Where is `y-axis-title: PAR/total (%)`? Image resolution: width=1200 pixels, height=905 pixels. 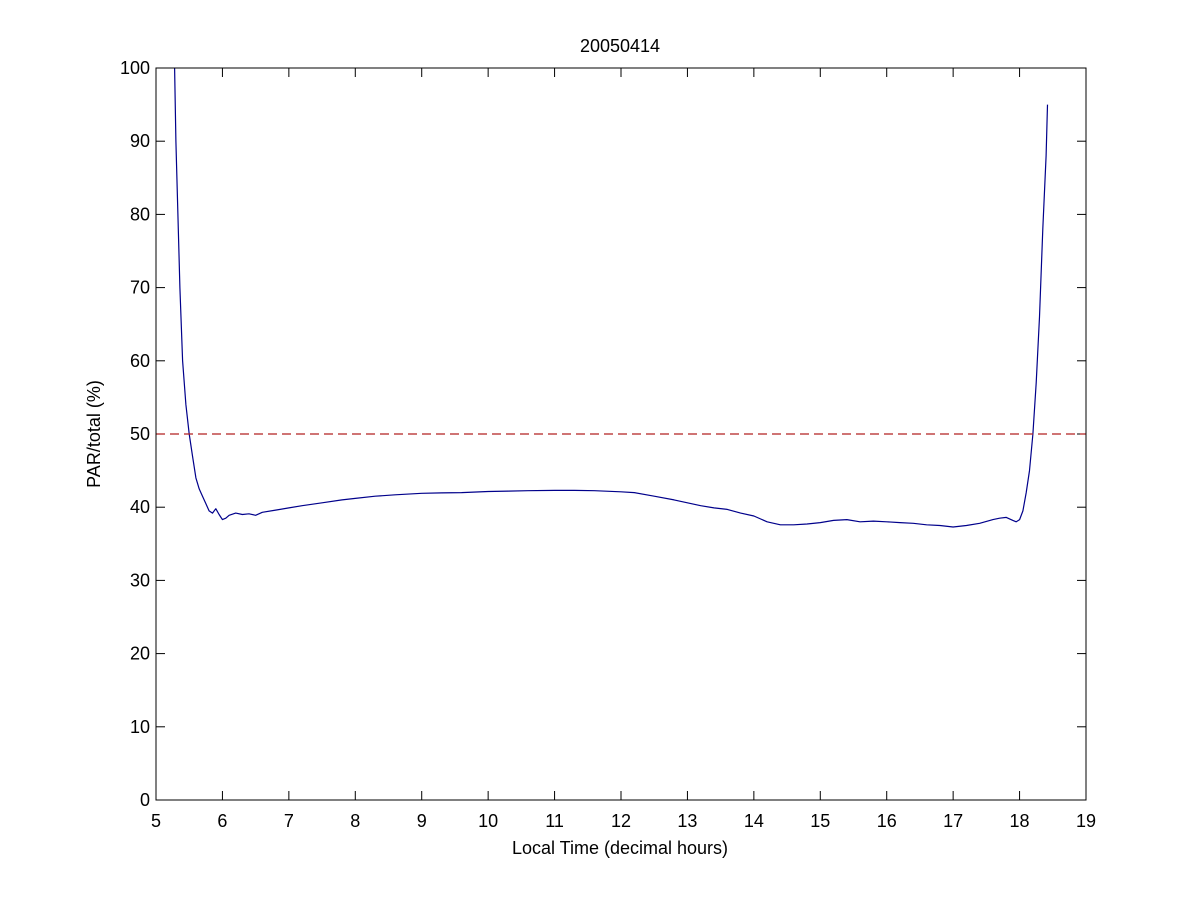
y-axis-title: PAR/total (%) is located at coordinates (94, 434).